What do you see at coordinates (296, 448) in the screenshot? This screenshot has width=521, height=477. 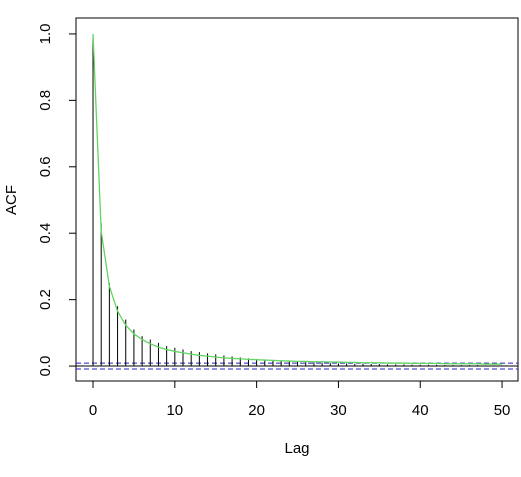 I see `x-axis-label: Lag` at bounding box center [296, 448].